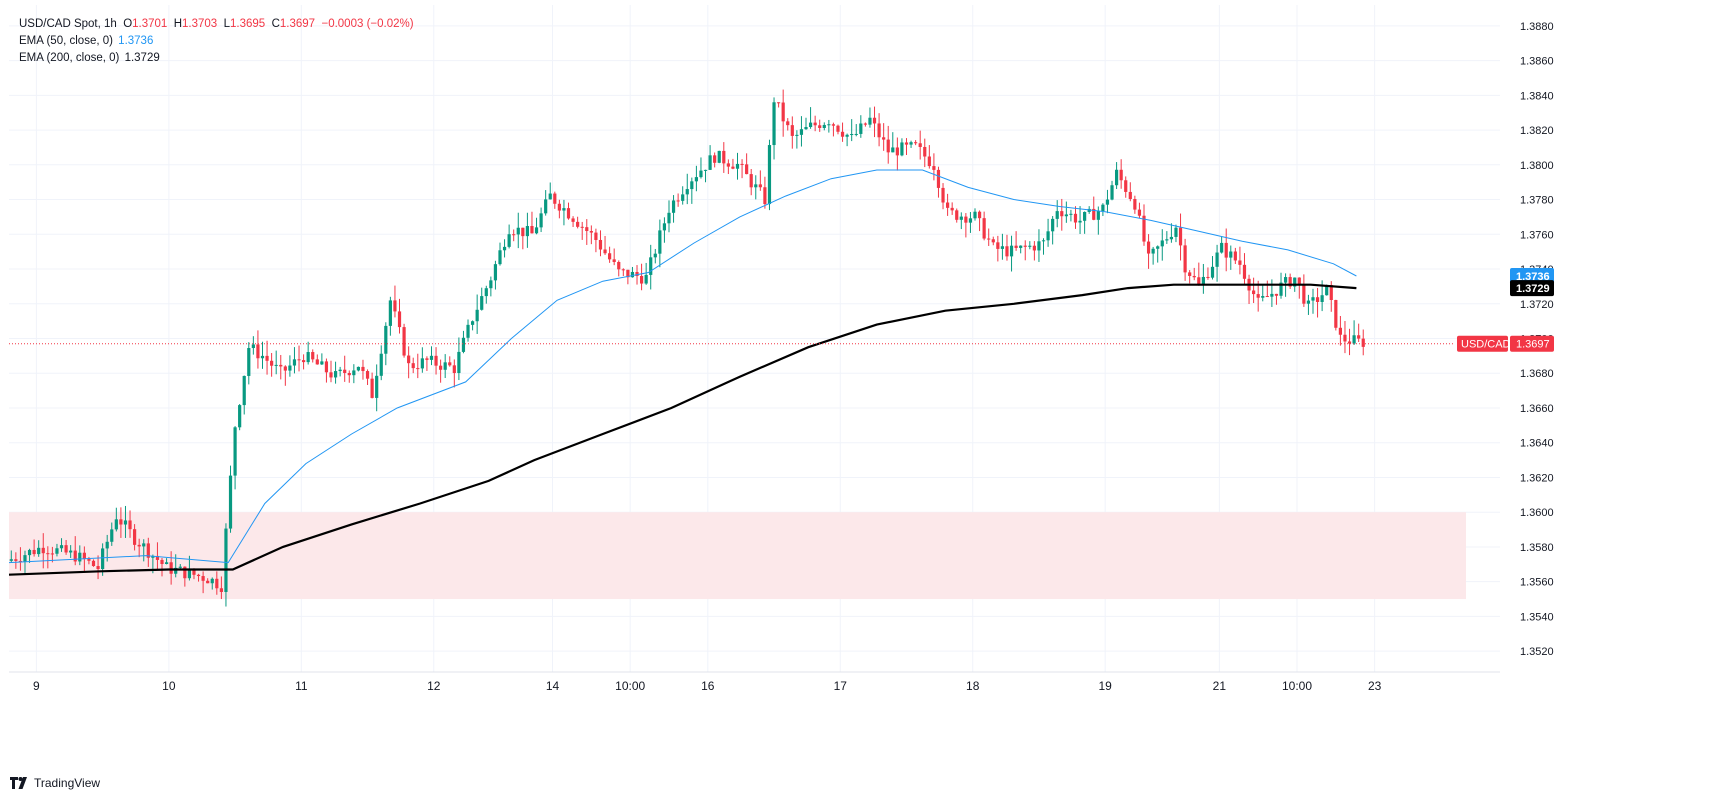 Image resolution: width=1723 pixels, height=801 pixels. I want to click on tradingview-logo-icon, so click(18, 783).